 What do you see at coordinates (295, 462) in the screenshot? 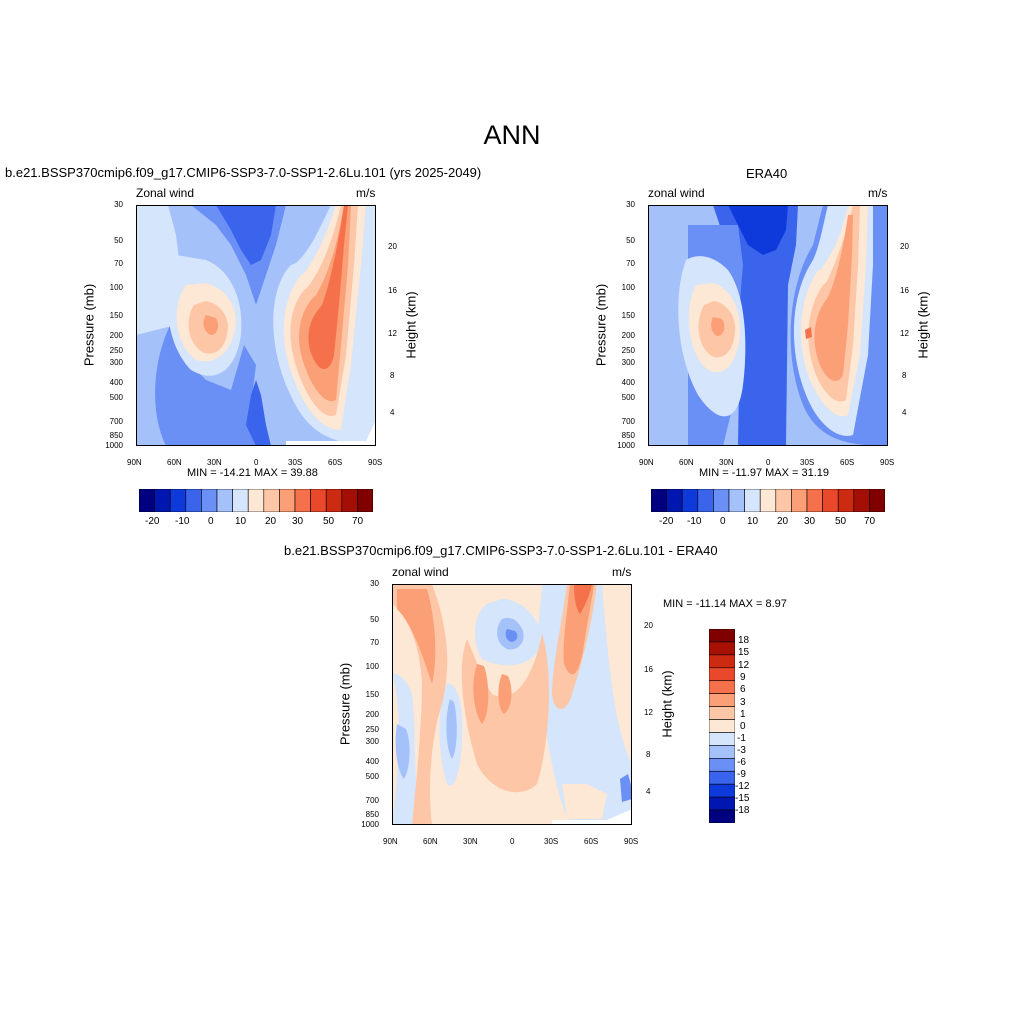
I see `left-x-tick: 30S` at bounding box center [295, 462].